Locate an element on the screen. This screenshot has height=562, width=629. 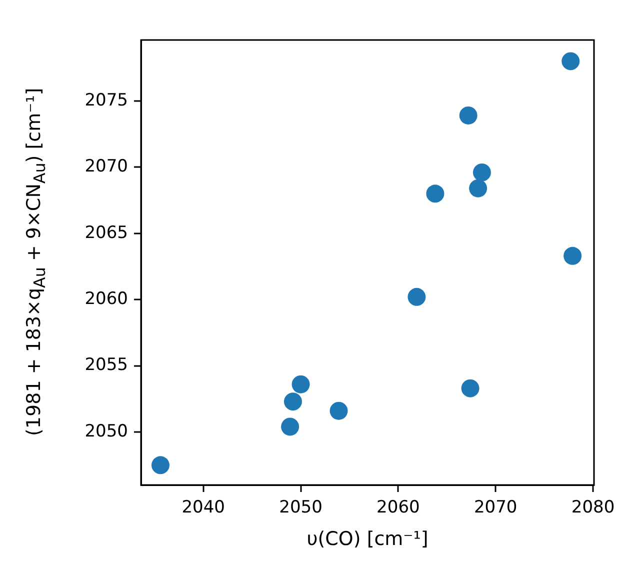
x-tick-label: 2050 is located at coordinates (300, 508).